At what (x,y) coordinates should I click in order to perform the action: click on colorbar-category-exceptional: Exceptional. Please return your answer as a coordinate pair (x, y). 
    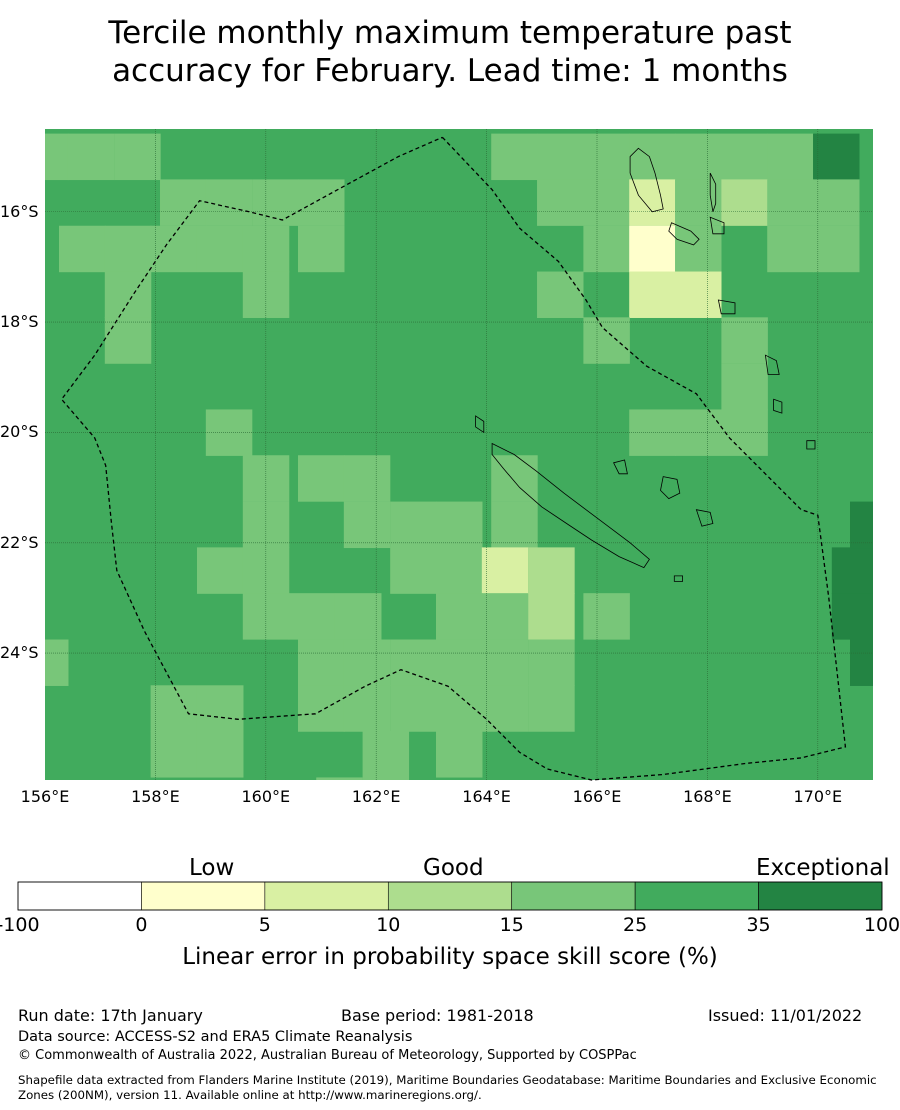
    Looking at the image, I should click on (823, 868).